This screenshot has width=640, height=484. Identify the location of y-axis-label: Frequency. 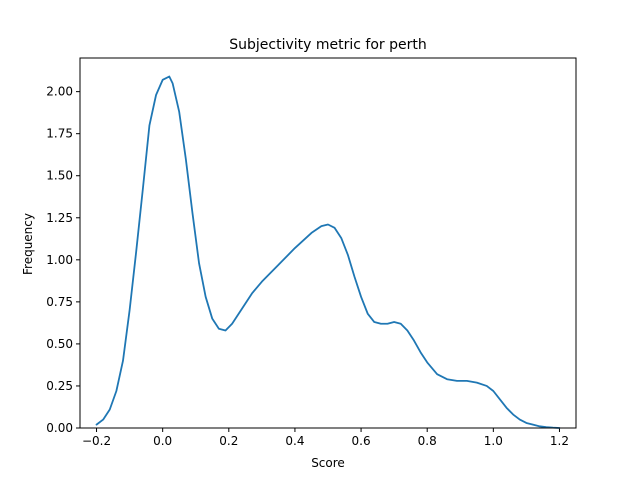
(28, 244).